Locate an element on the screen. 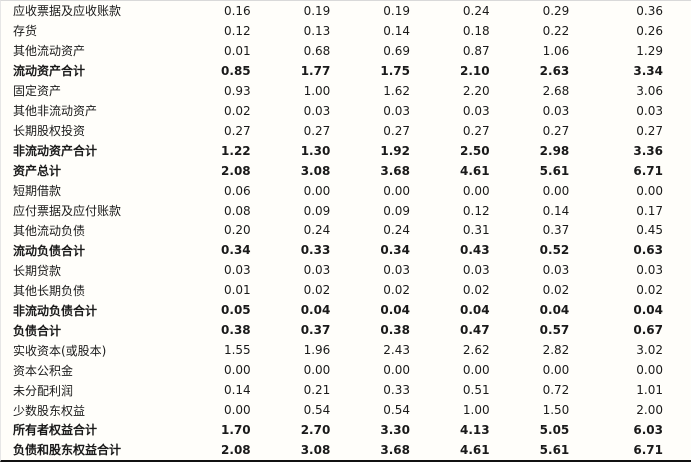 The width and height of the screenshot is (691, 462). cell-value: 2.20 is located at coordinates (476, 90).